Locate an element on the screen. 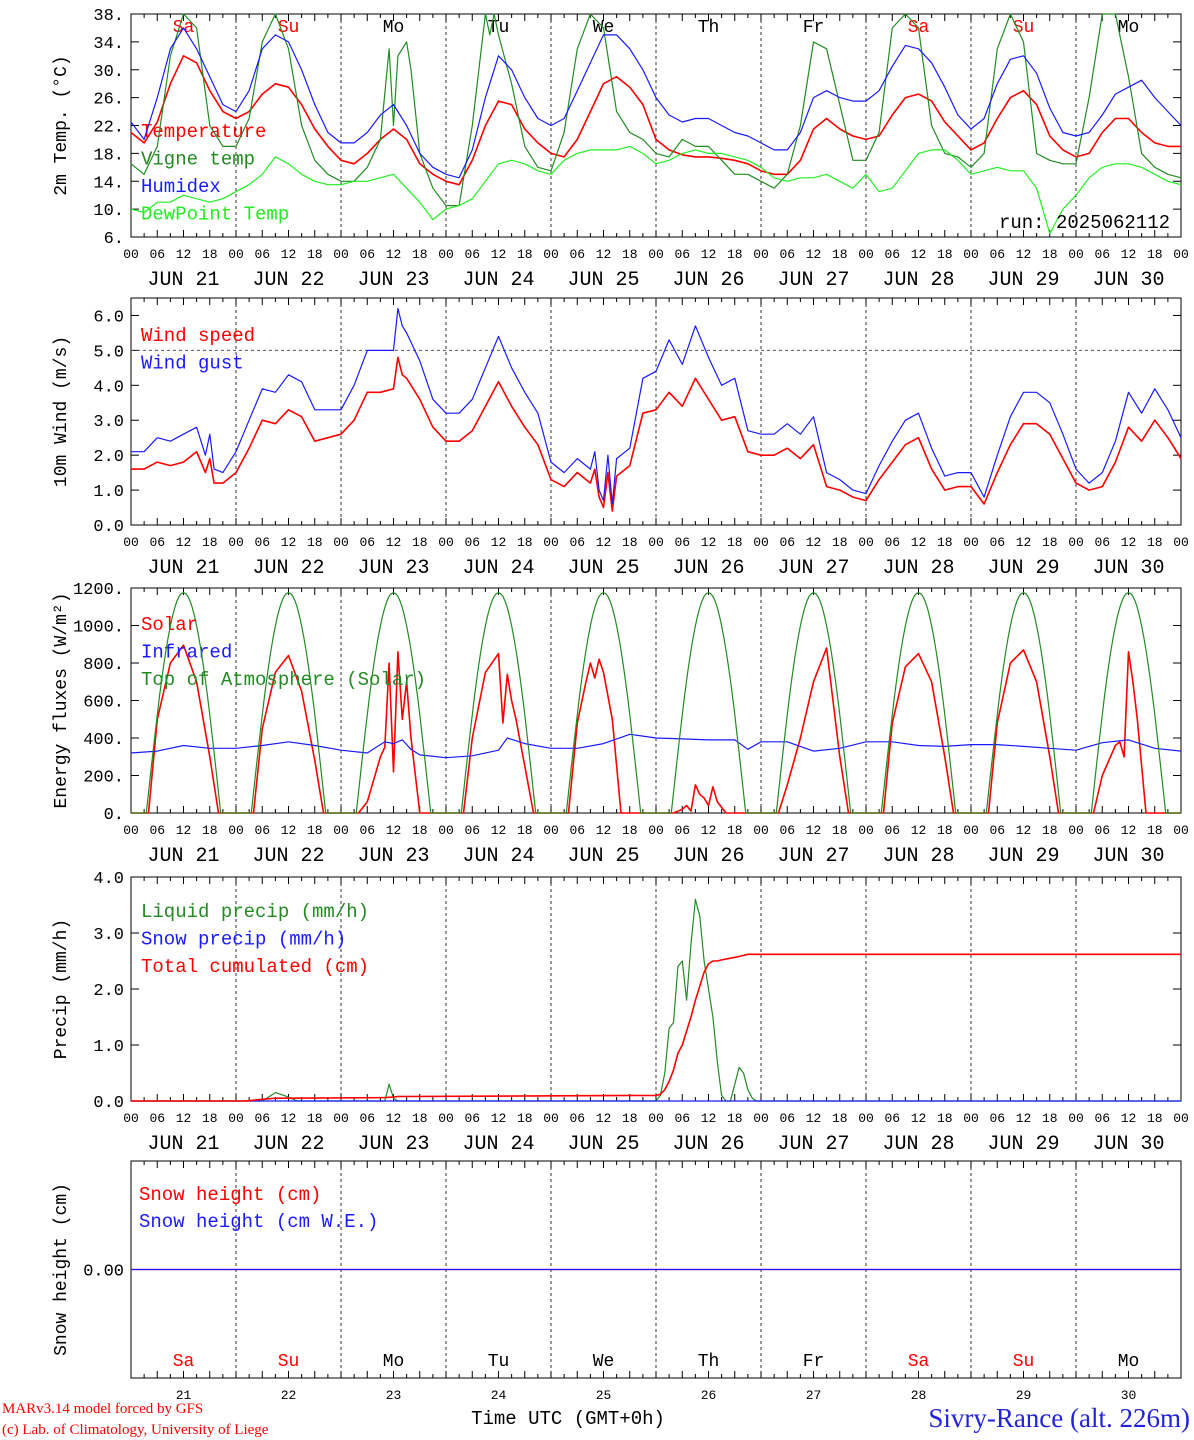 This screenshot has width=1194, height=1440. wind-ytick-label: 5.0 is located at coordinates (108, 352).